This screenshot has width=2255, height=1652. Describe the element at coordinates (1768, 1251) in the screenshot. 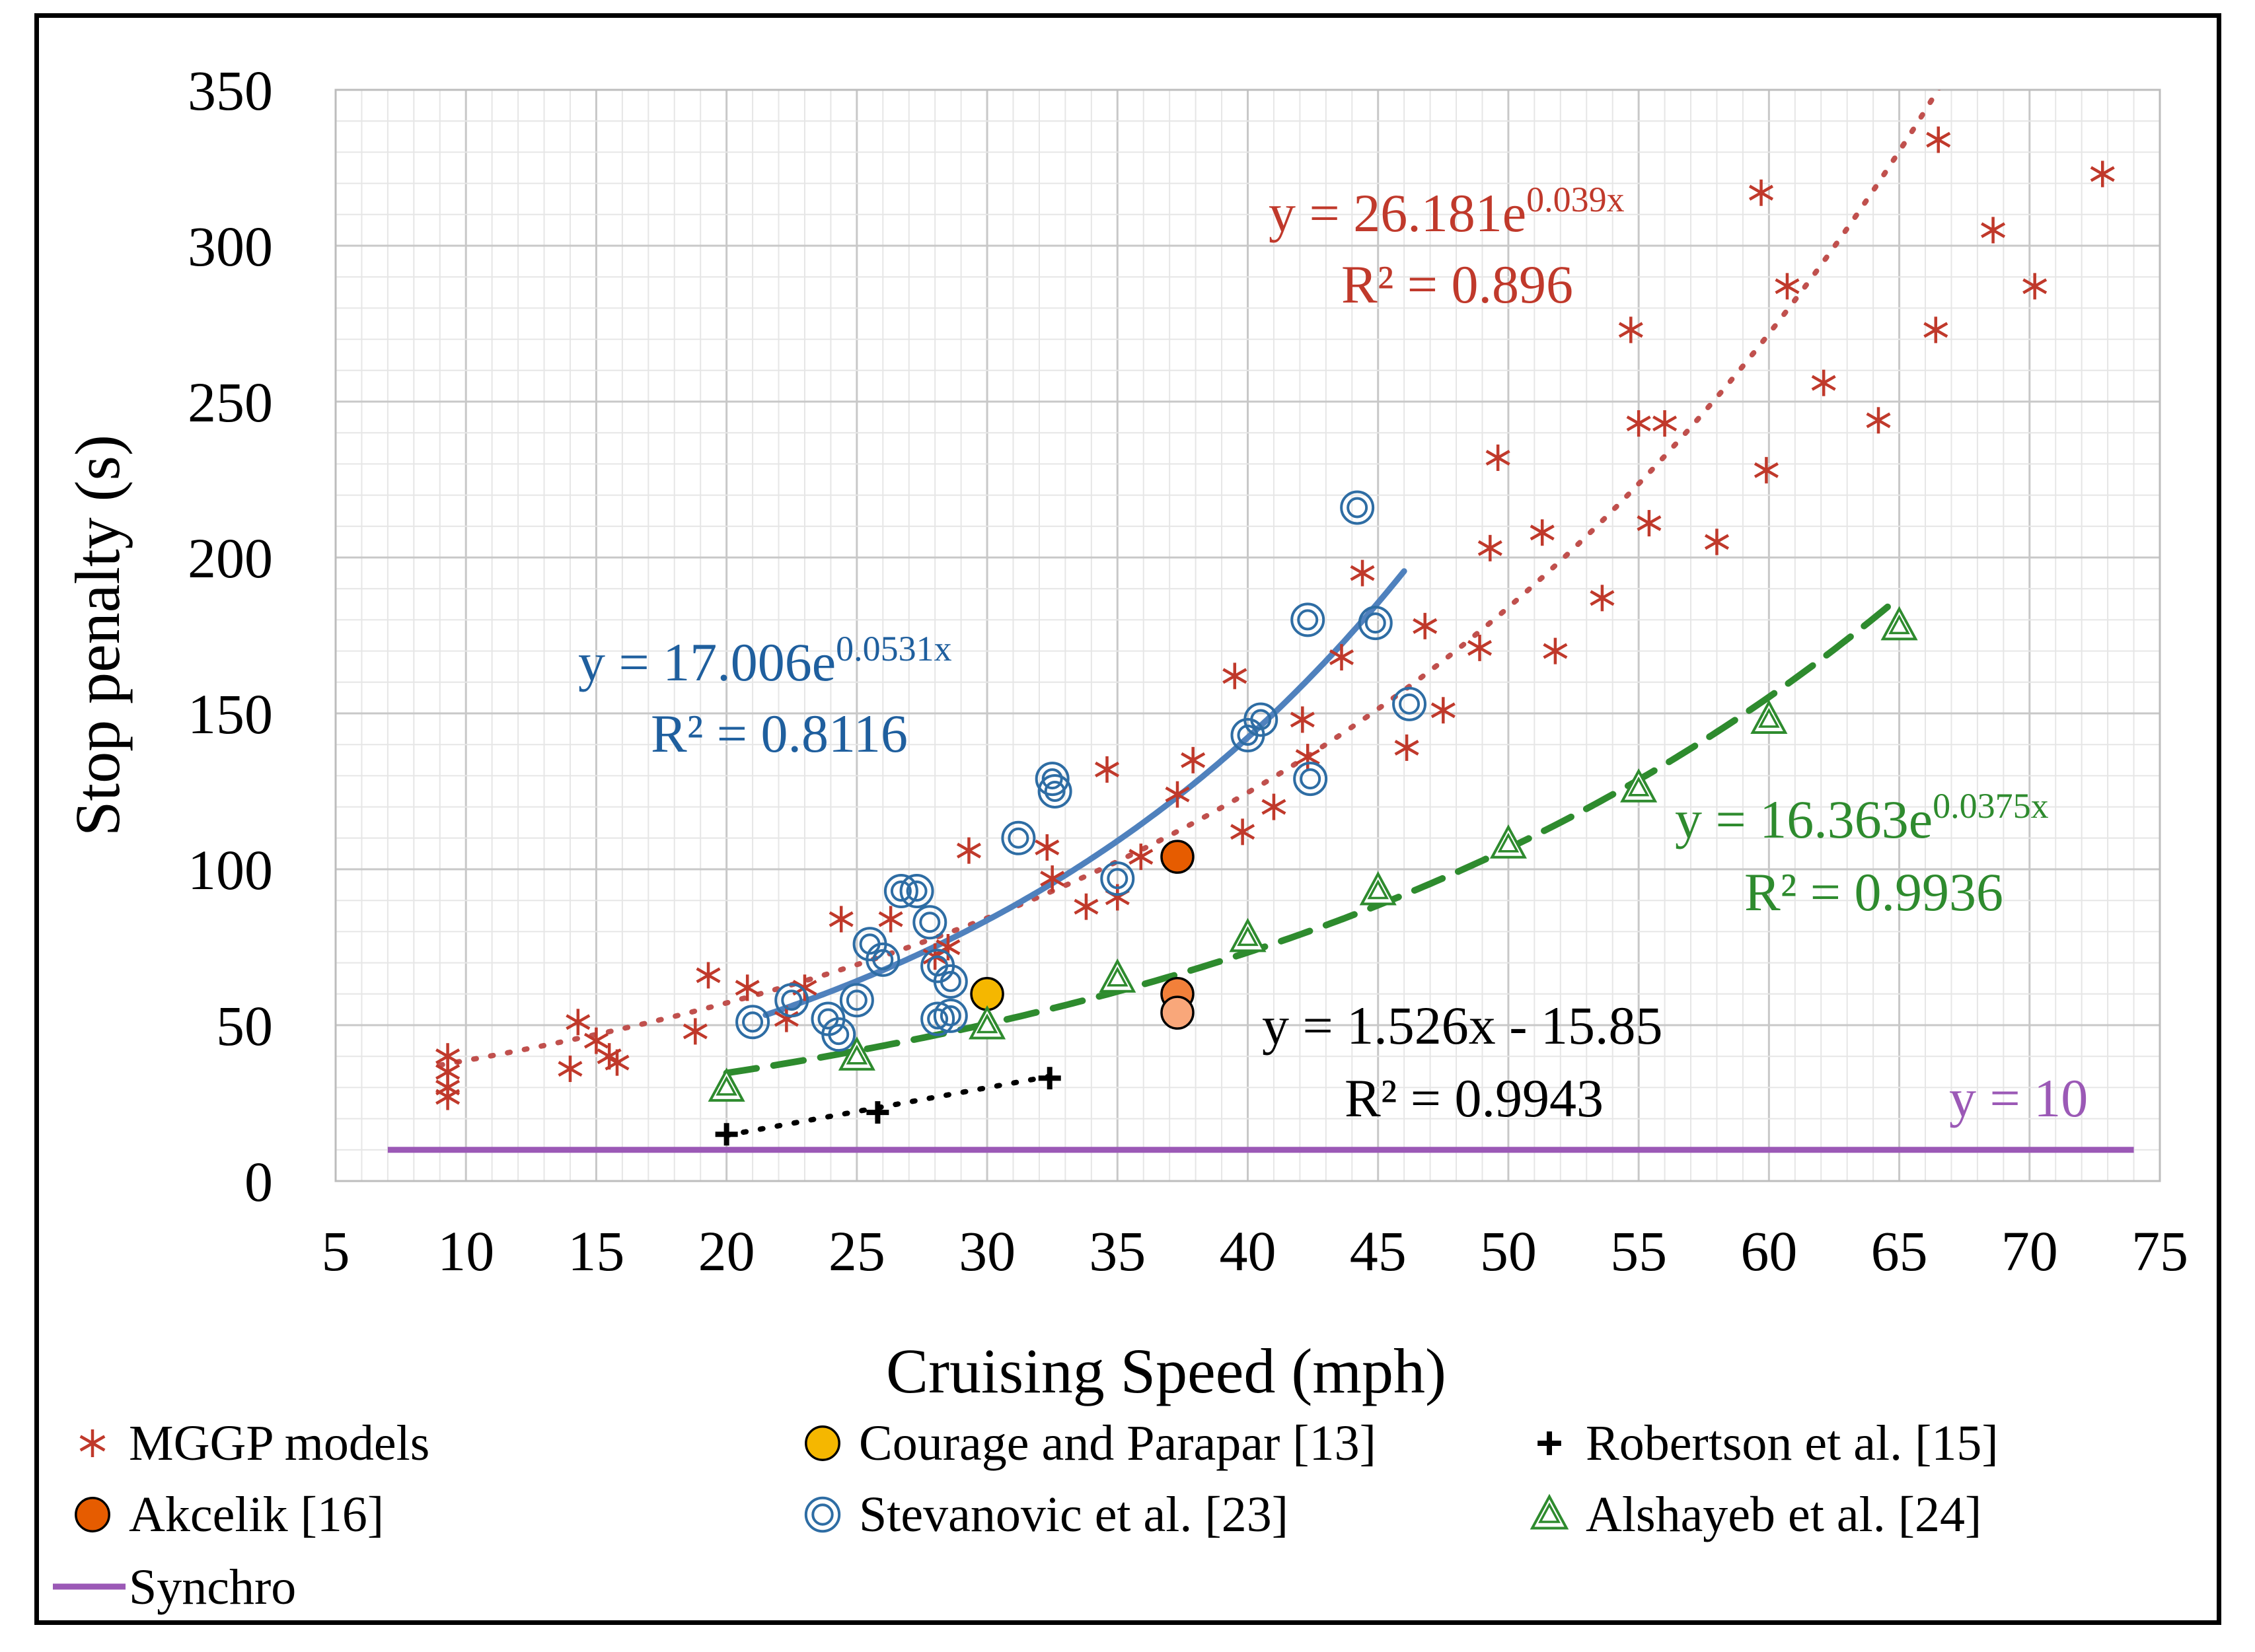

I see `x-tick-label: 60` at that location.